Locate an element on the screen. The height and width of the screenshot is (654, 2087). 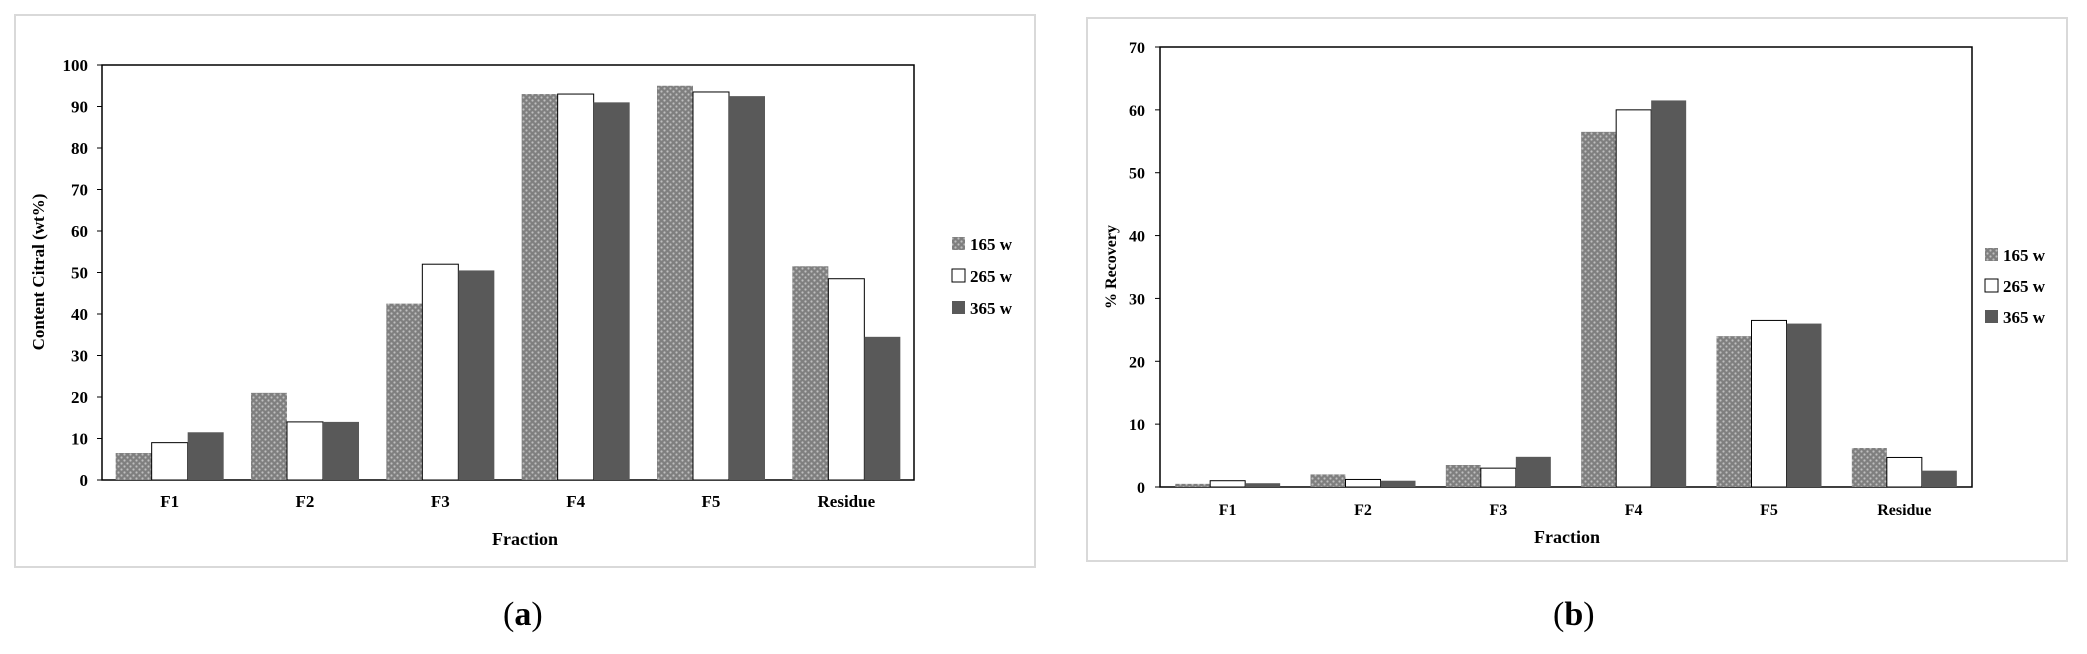
chart-b-legend: 165 w 265 w 365 w is located at coordinates (2015, 286).